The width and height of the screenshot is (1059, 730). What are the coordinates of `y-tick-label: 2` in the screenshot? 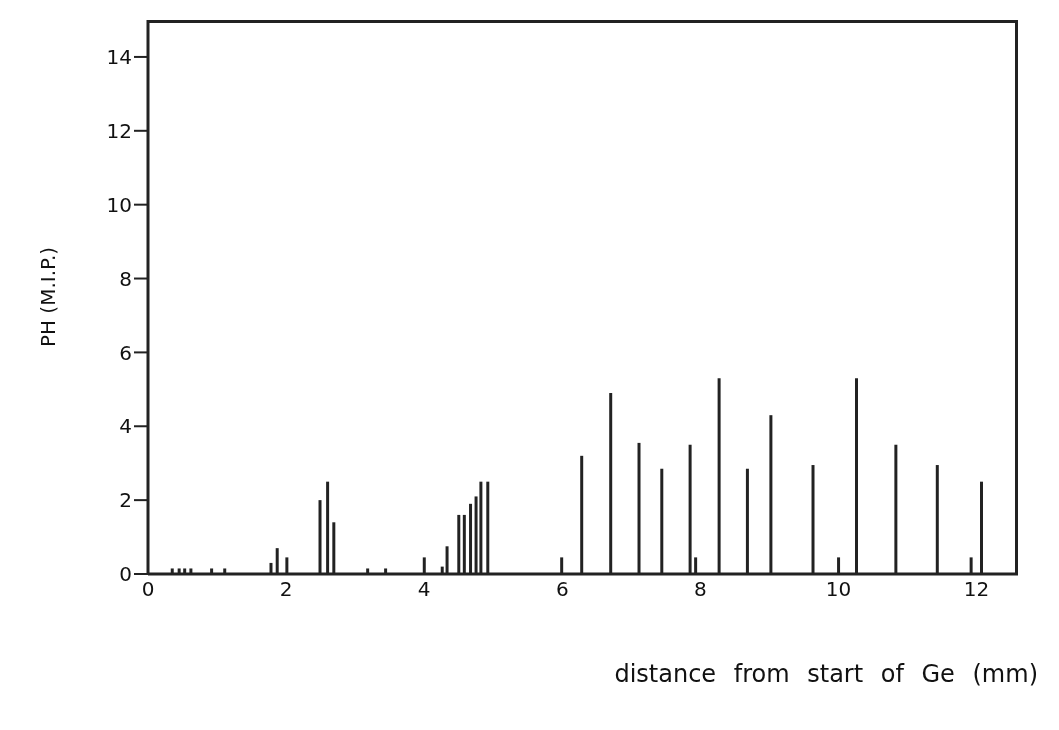 It's located at (125, 500).